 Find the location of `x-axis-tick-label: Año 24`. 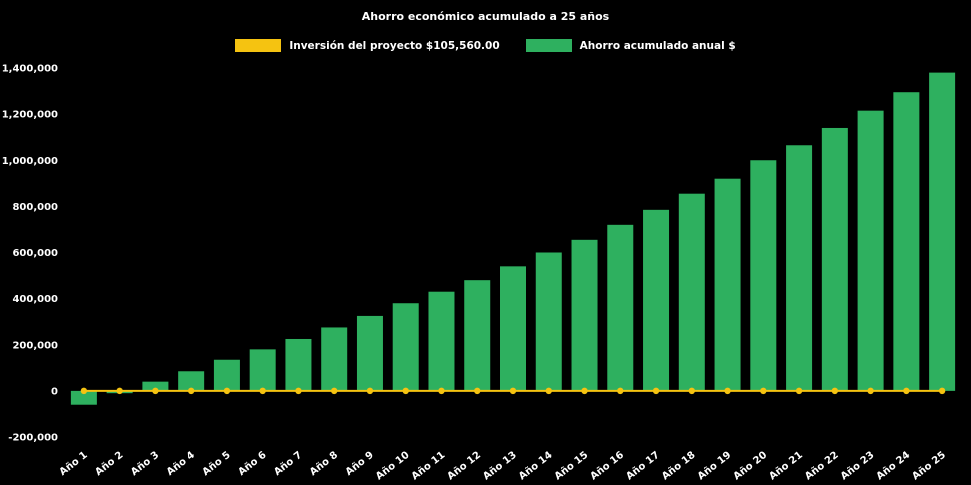

x-axis-tick-label: Año 24 is located at coordinates (894, 466).